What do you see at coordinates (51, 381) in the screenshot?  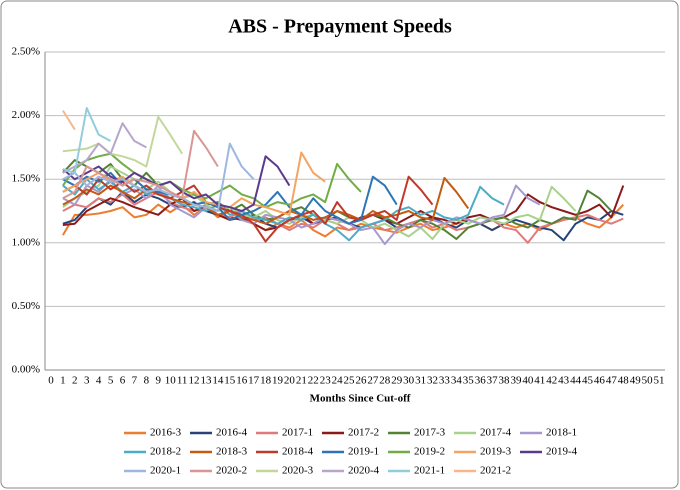 I see `x-tick-label: 0` at bounding box center [51, 381].